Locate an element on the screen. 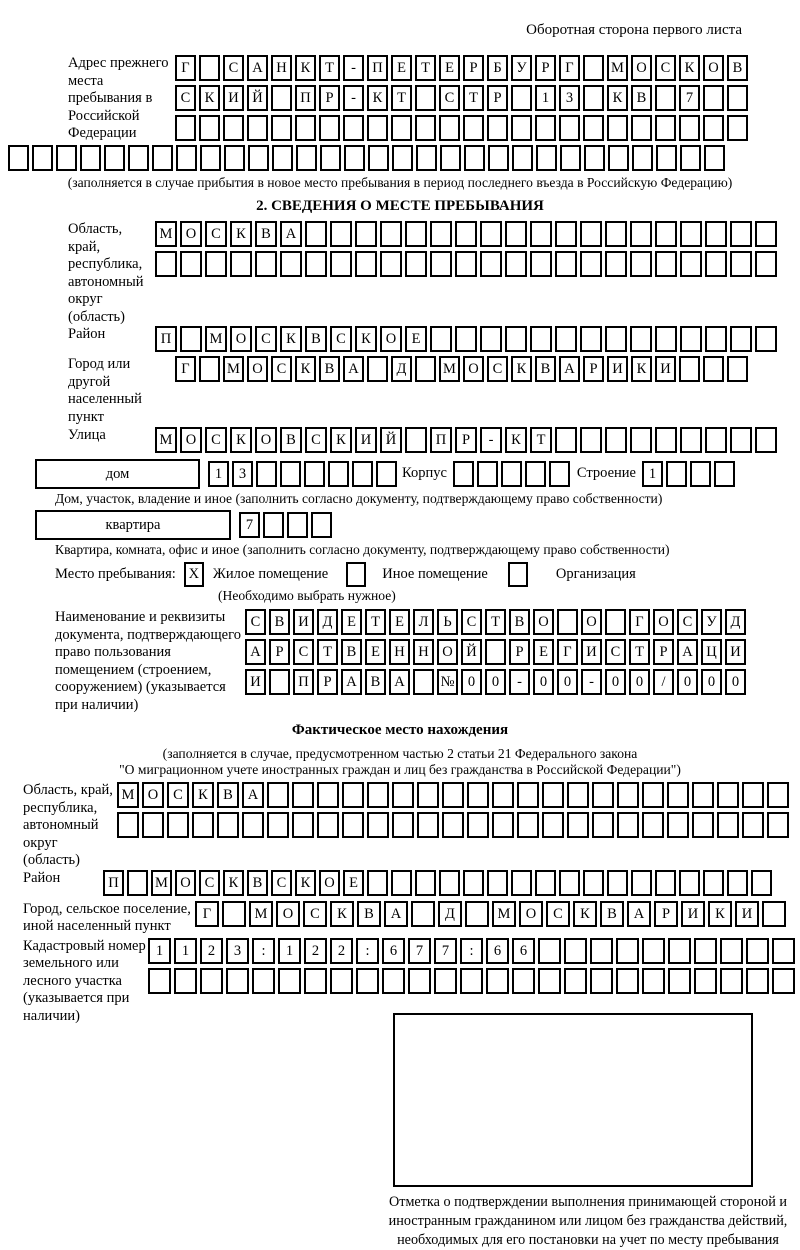 The image size is (800, 1250). char-box: Л is located at coordinates (423, 622).